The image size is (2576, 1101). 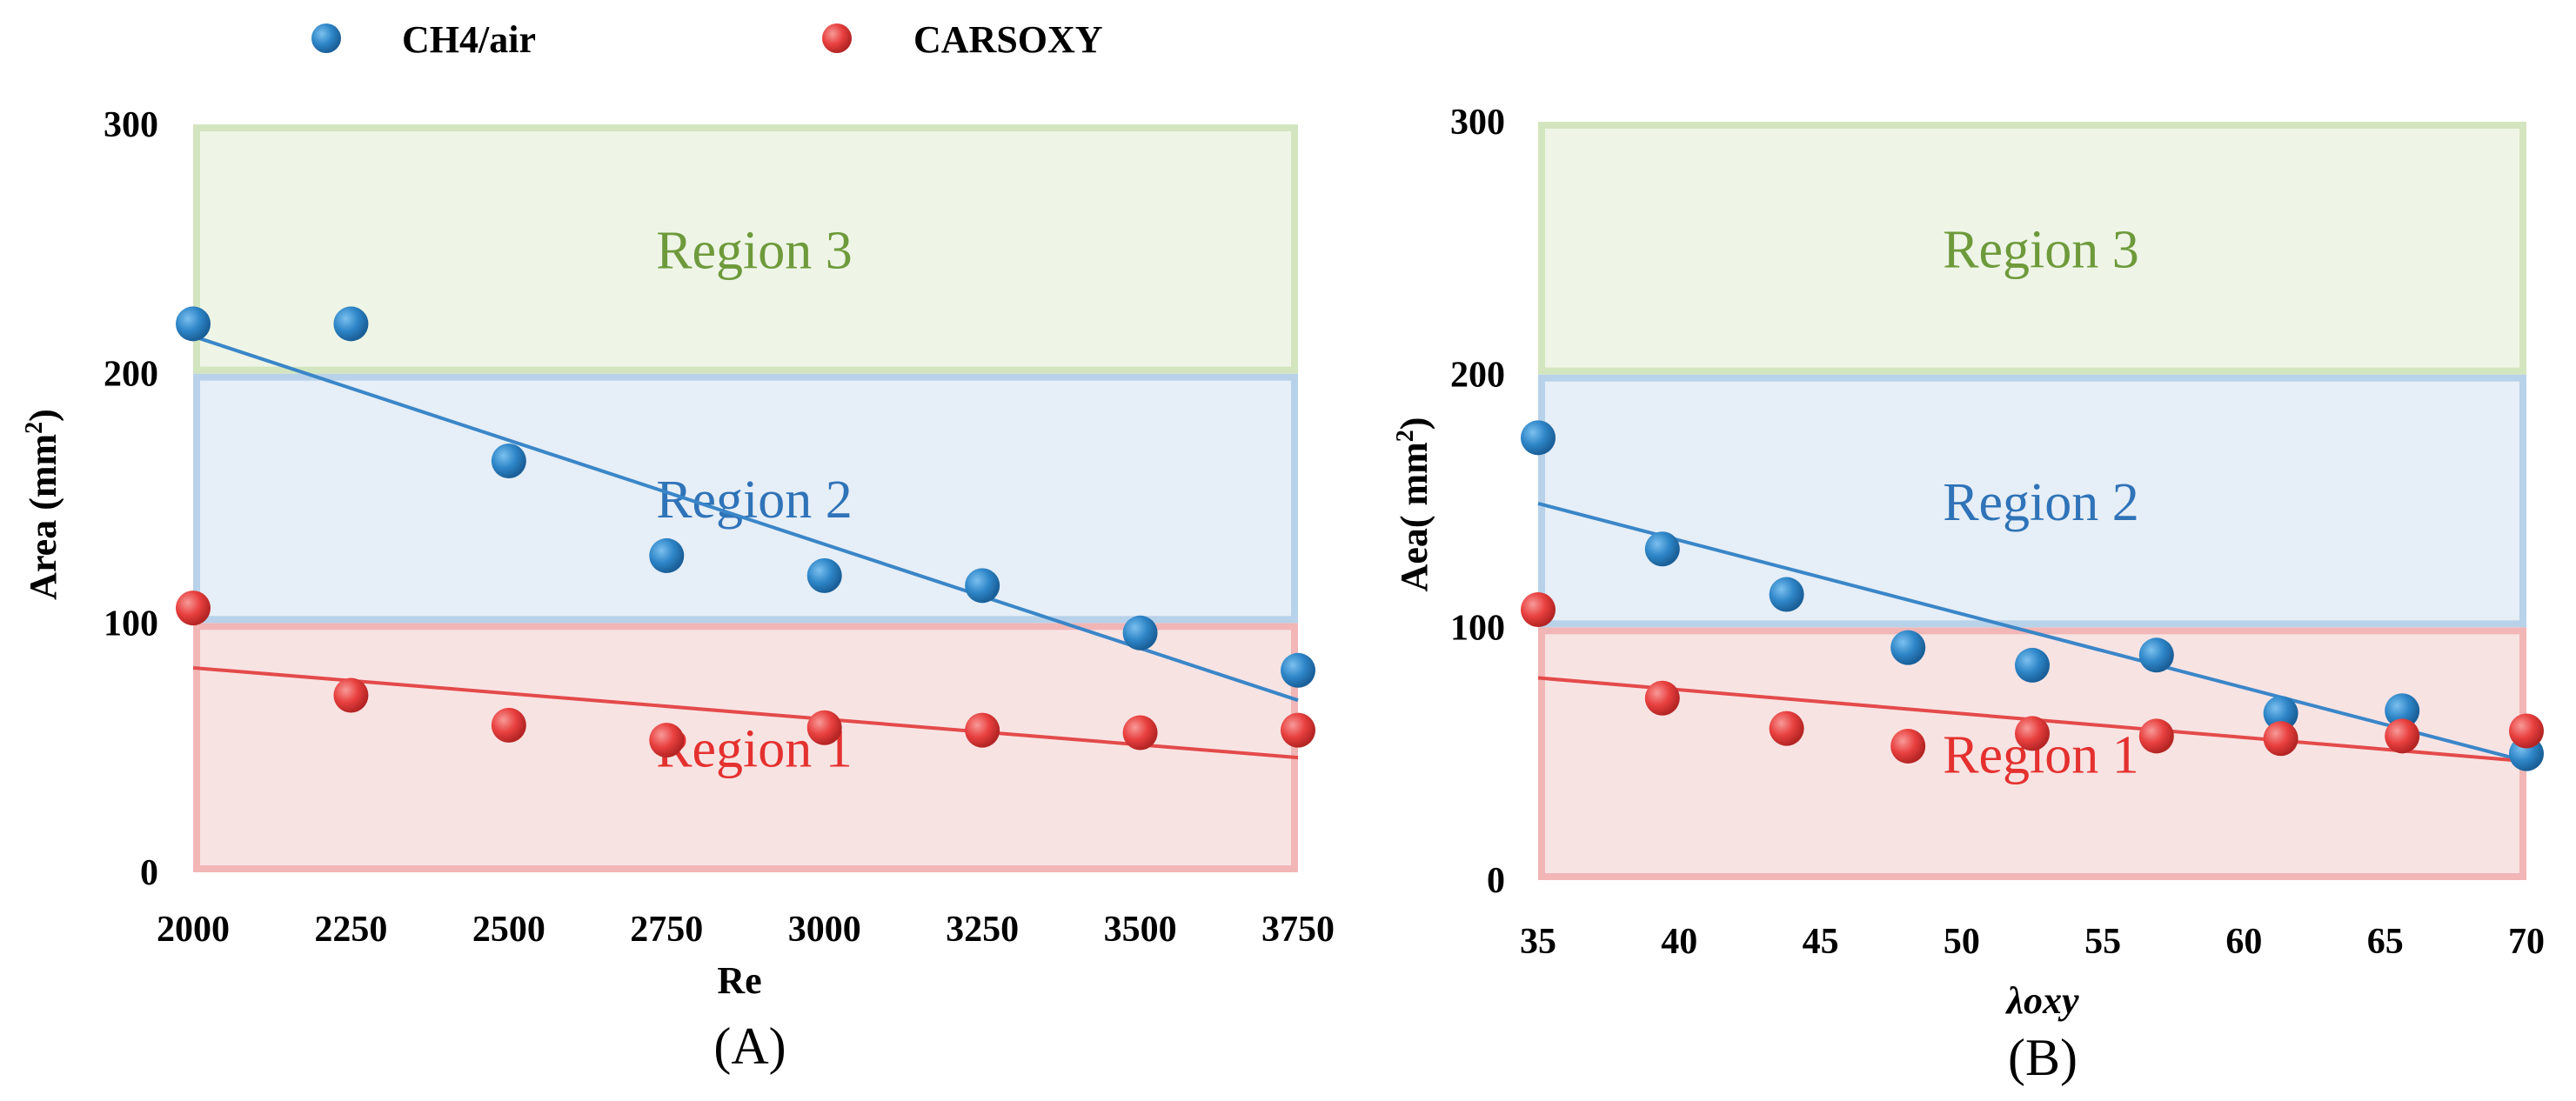 I want to click on legend-label-ch4: CH4/air, so click(x=469, y=40).